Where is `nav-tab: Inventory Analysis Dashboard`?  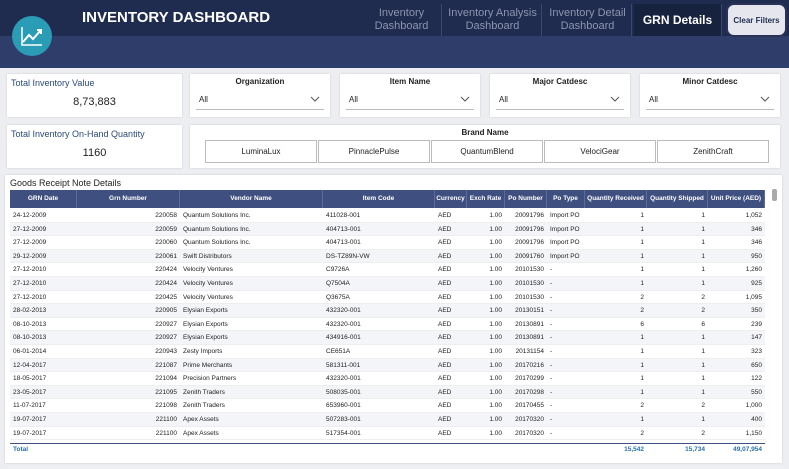
nav-tab: Inventory Analysis Dashboard is located at coordinates (493, 20).